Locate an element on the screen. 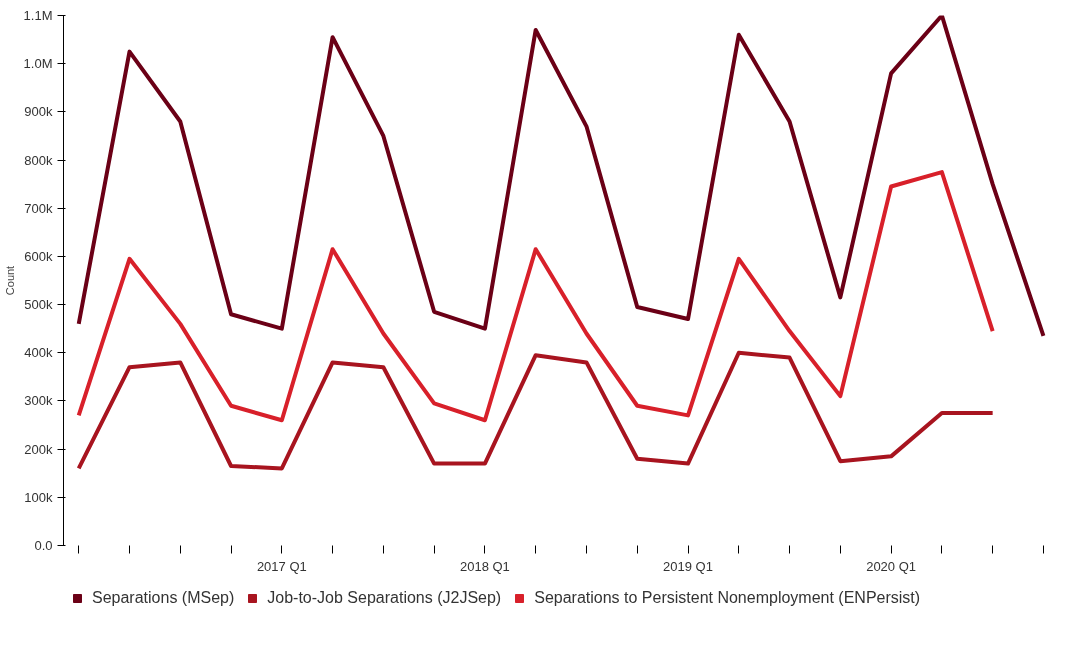 The width and height of the screenshot is (1082, 646). y-tick-label: 600k is located at coordinates (38, 256).